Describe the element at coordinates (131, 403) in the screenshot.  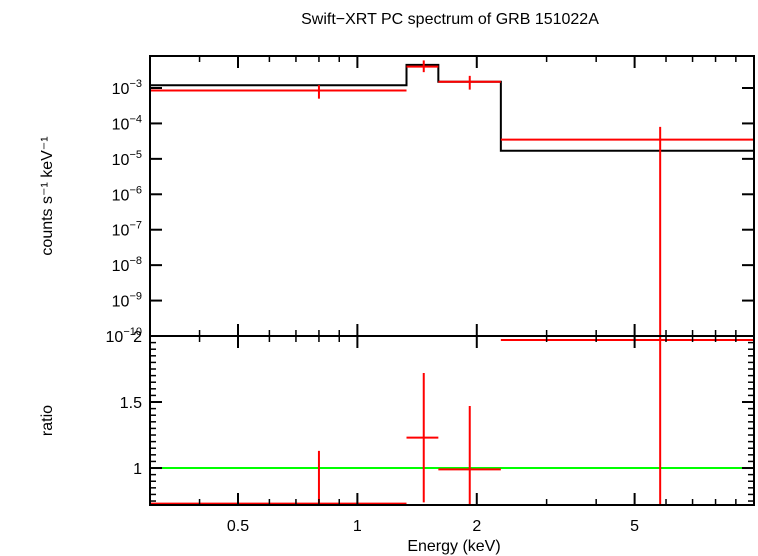
I see `y-tick-label-ratio-2: 1.5` at that location.